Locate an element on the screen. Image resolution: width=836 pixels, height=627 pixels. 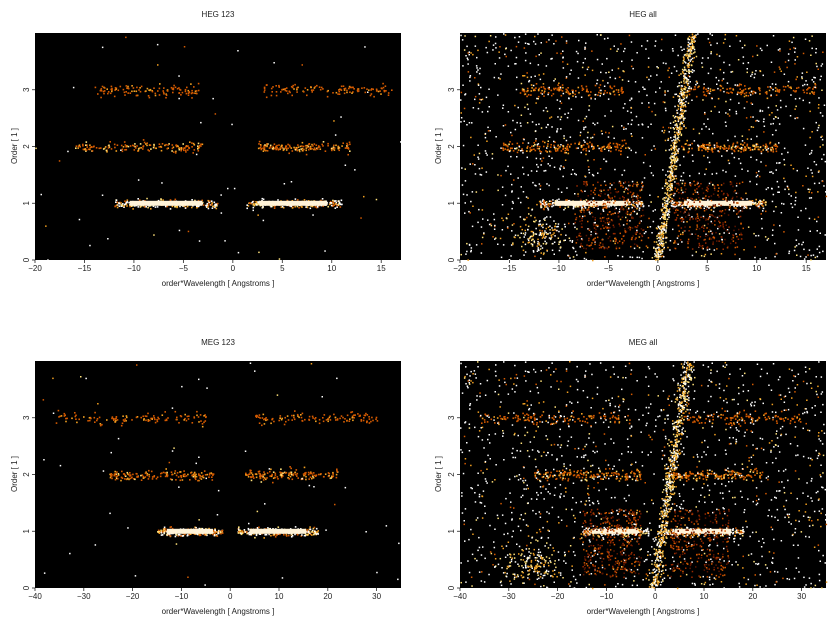
order-band-core is located at coordinates (591, 203).